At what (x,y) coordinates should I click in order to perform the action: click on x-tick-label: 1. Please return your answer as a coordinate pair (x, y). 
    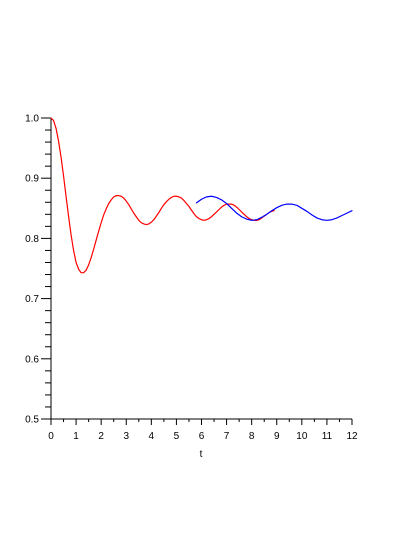
    Looking at the image, I should click on (76, 436).